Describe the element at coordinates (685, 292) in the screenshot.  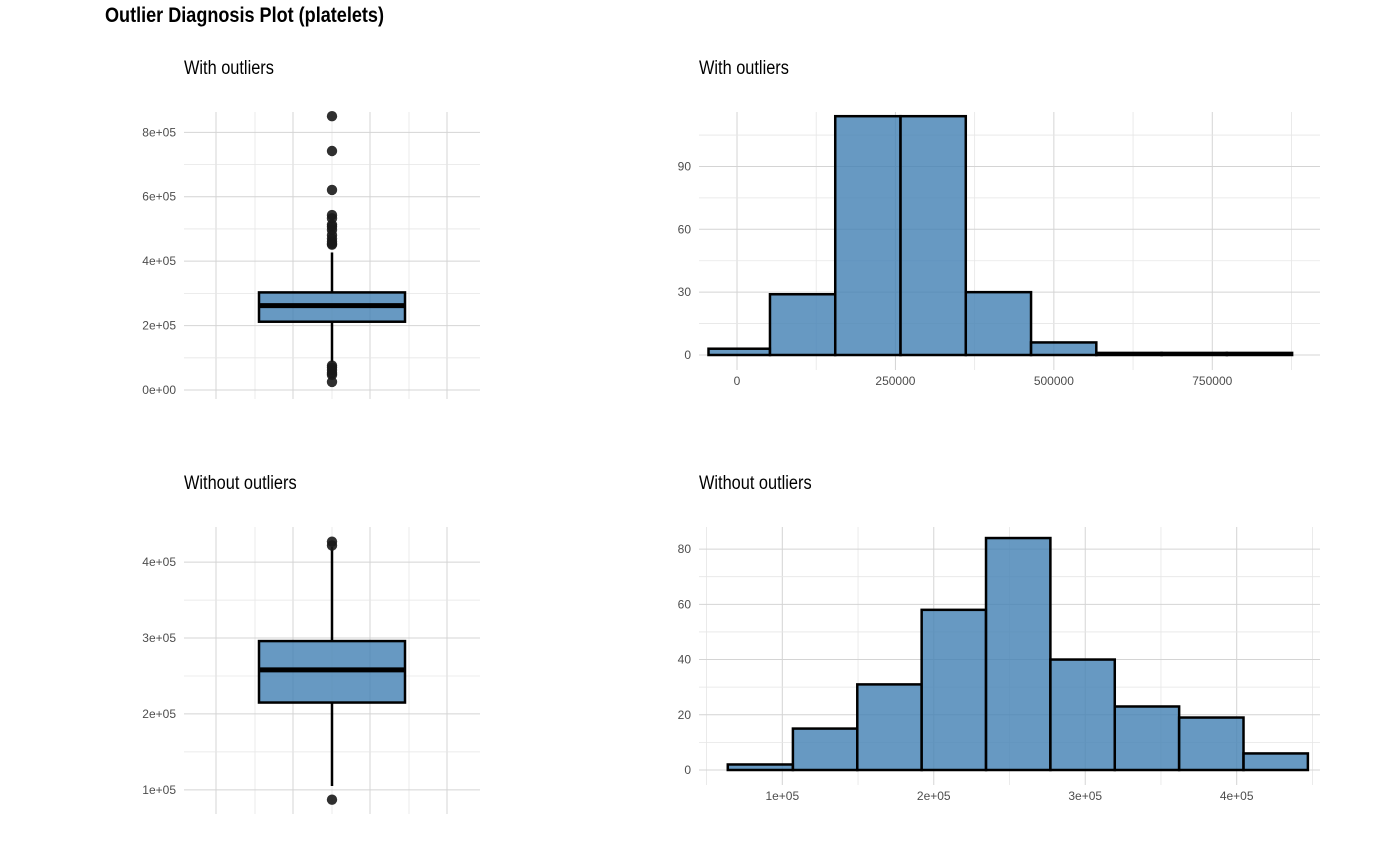
I see `y-tick-label: 30` at that location.